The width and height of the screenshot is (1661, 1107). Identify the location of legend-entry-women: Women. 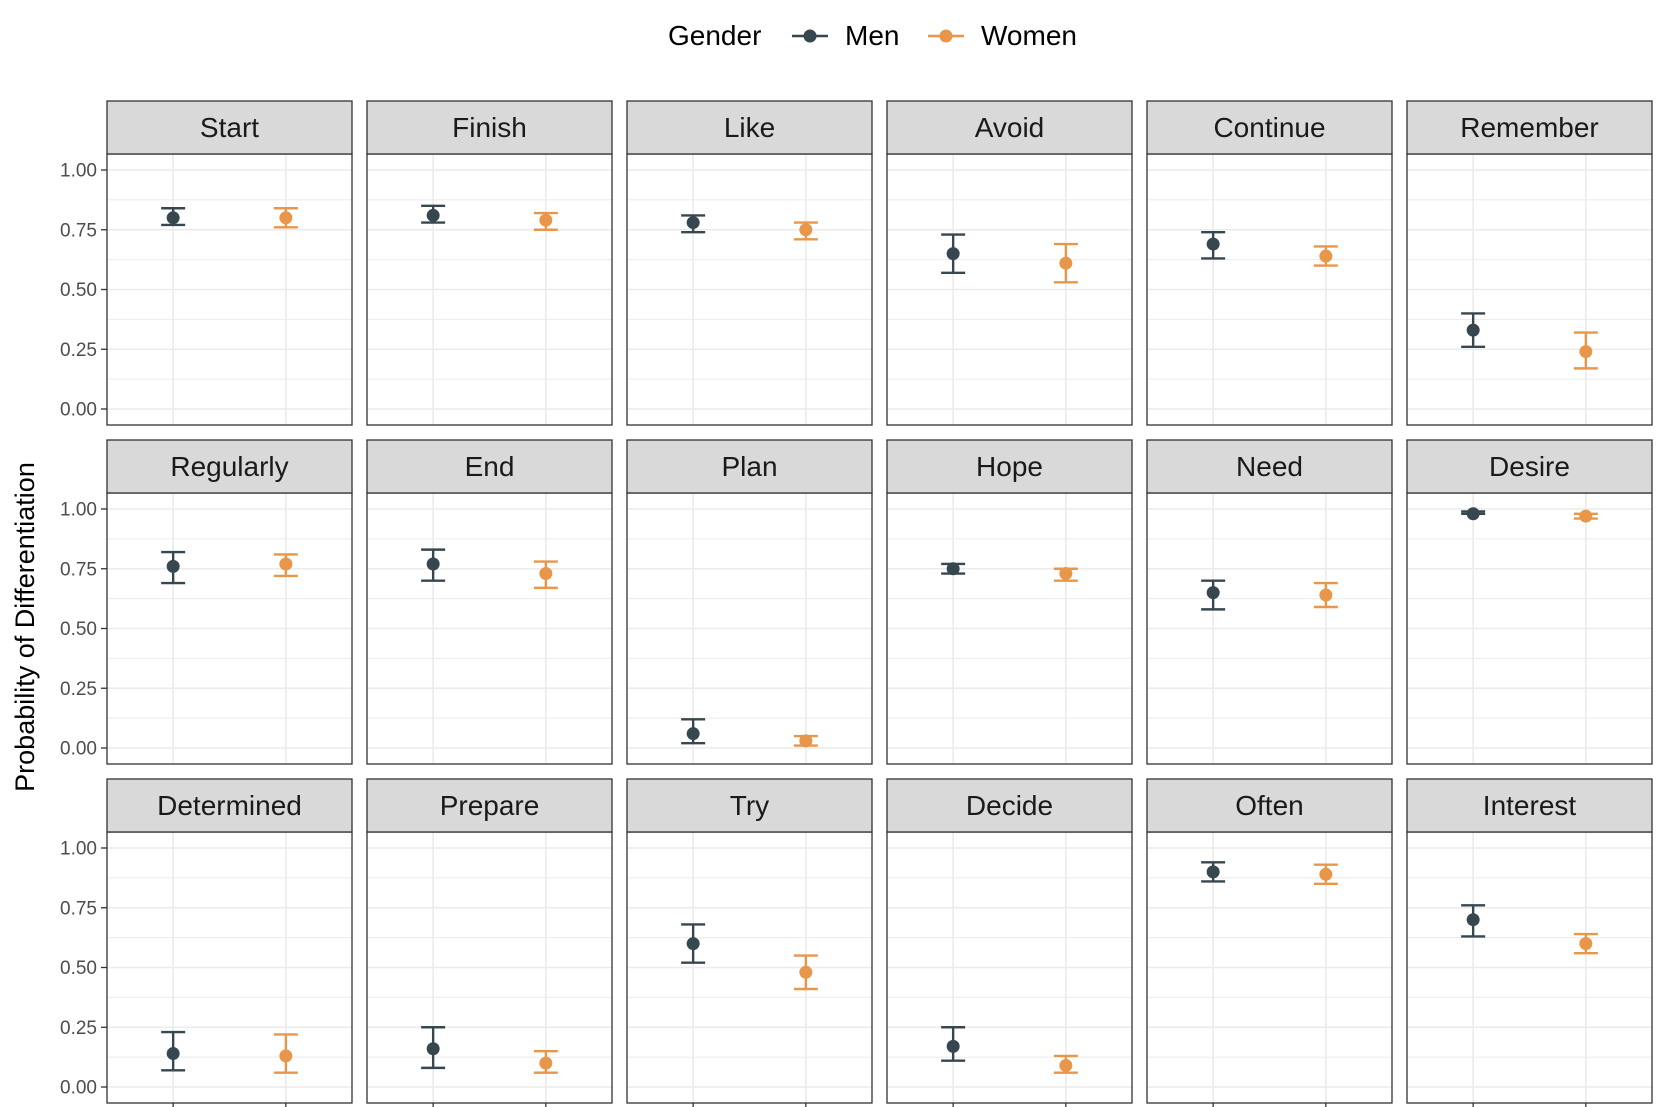
(1002, 35).